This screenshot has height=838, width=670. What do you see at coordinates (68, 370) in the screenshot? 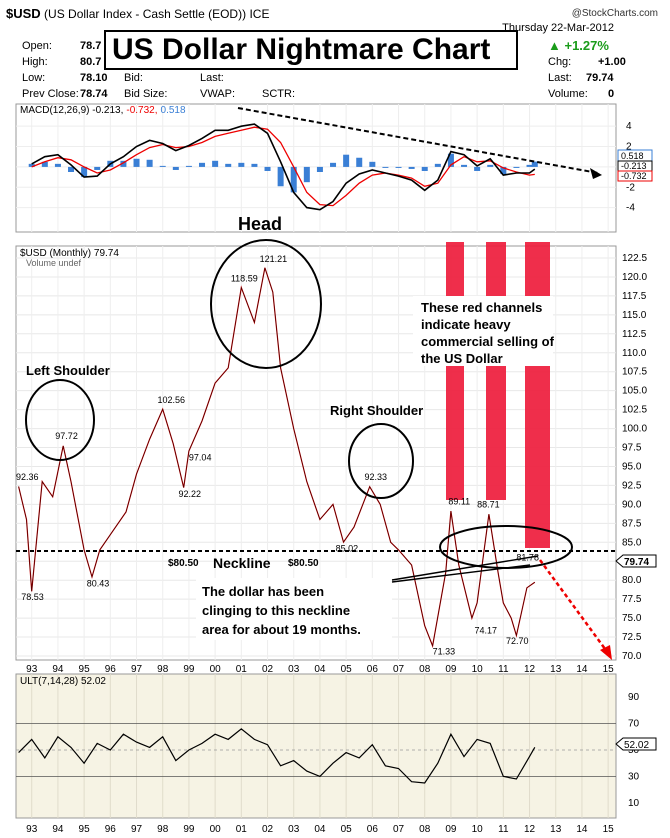
I see `left-shoulder-label: Left Shoulder` at bounding box center [68, 370].